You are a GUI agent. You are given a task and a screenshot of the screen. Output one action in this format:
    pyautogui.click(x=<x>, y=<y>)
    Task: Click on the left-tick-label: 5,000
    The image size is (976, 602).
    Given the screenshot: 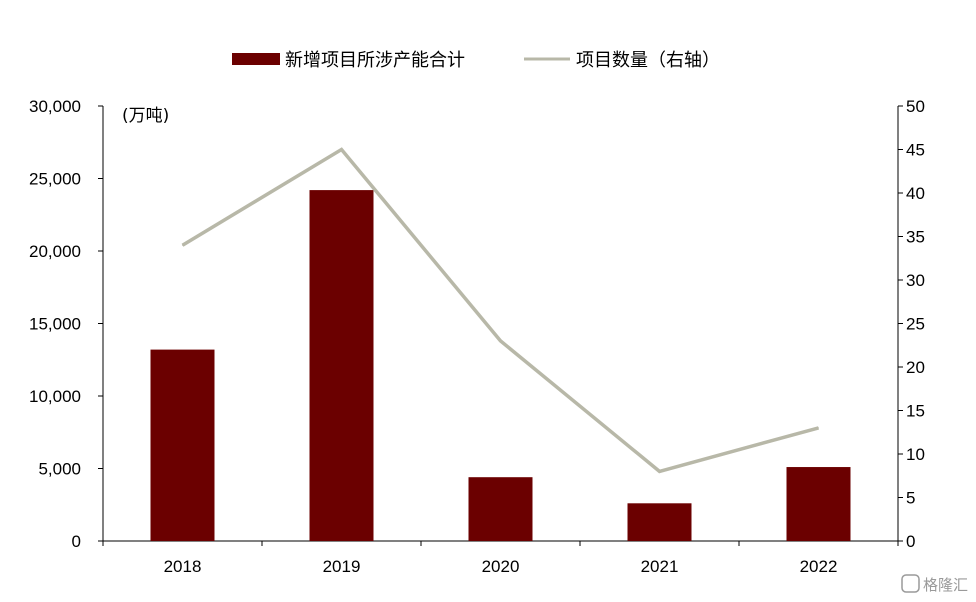 What is the action you would take?
    pyautogui.click(x=59, y=469)
    